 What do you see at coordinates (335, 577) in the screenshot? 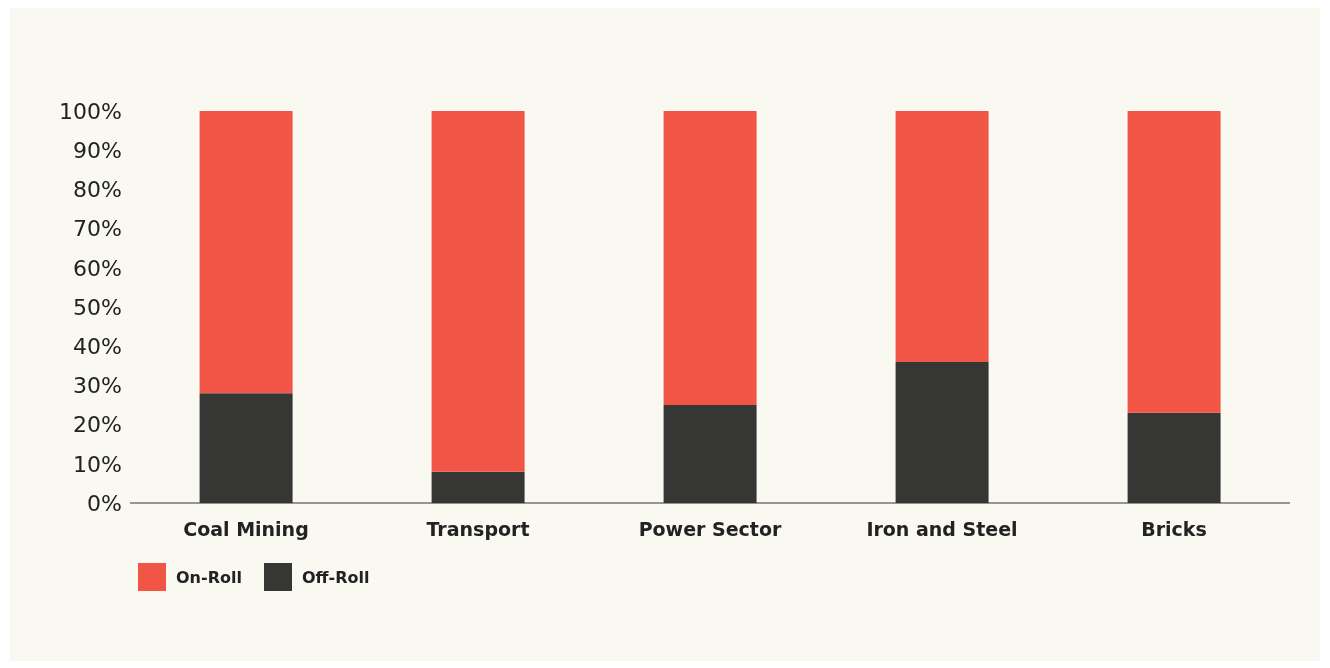
I see `legend-label: Off-Roll` at bounding box center [335, 577].